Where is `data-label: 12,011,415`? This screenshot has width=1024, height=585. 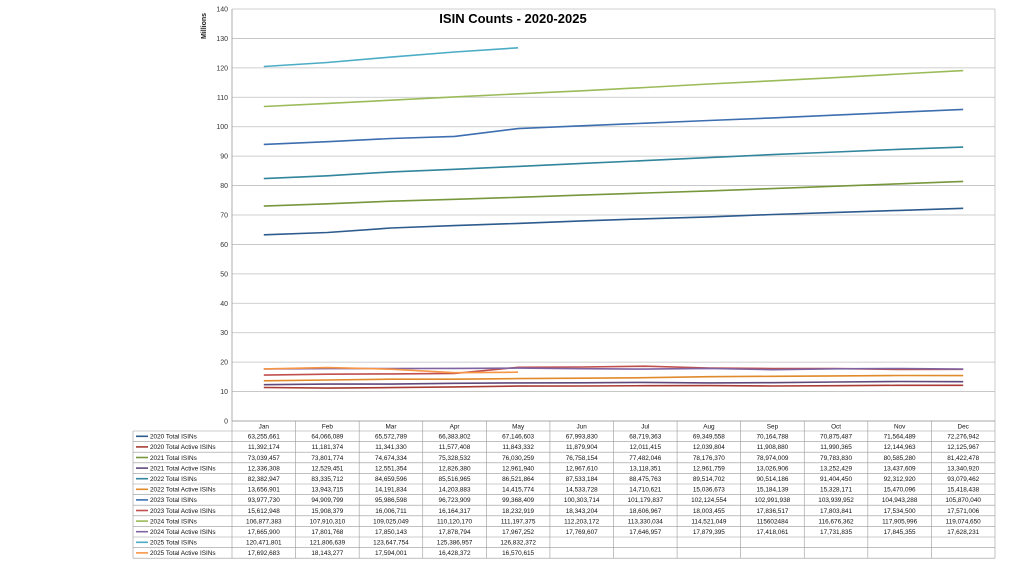 data-label: 12,011,415 is located at coordinates (646, 447).